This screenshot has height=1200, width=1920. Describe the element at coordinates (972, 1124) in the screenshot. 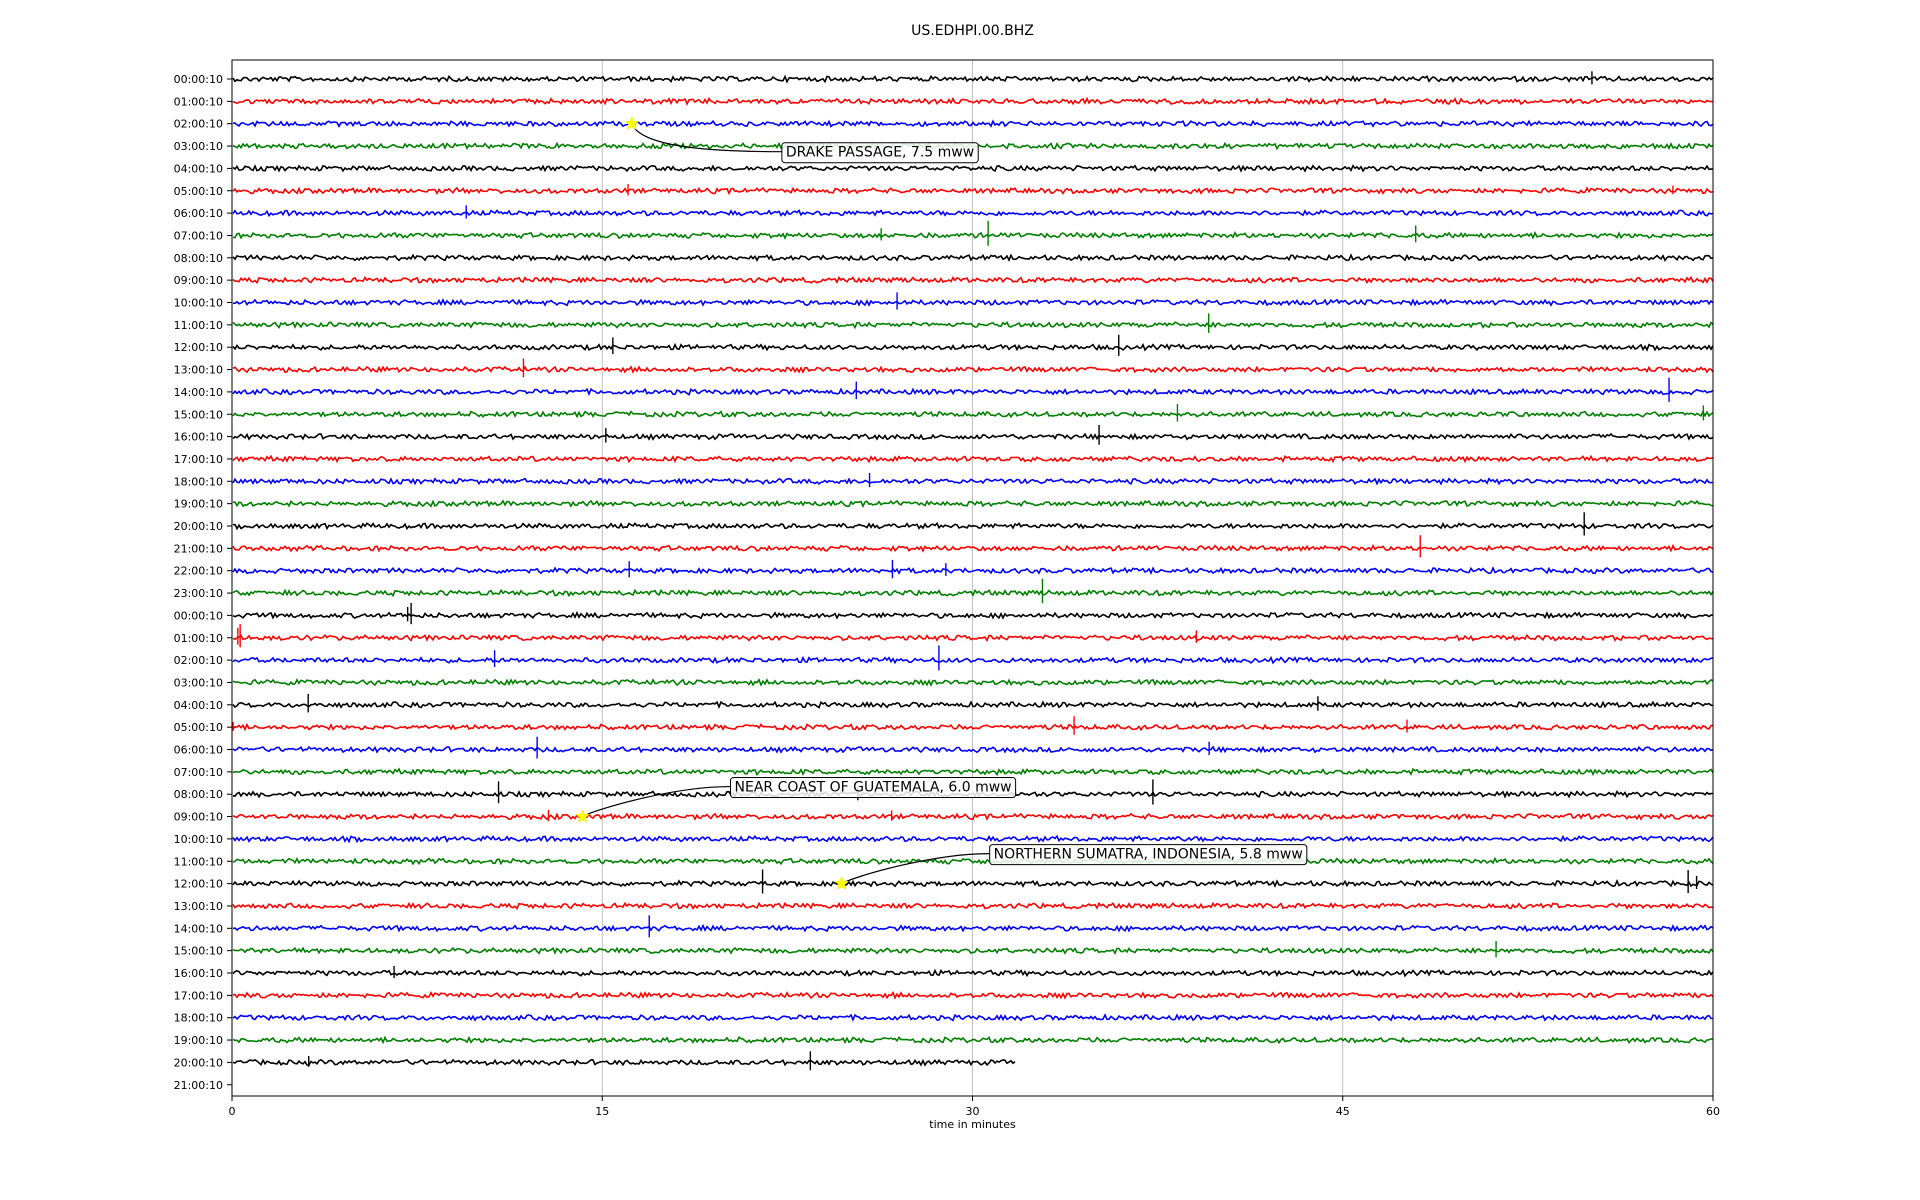

I see `x-axis-label: time in minutes` at that location.